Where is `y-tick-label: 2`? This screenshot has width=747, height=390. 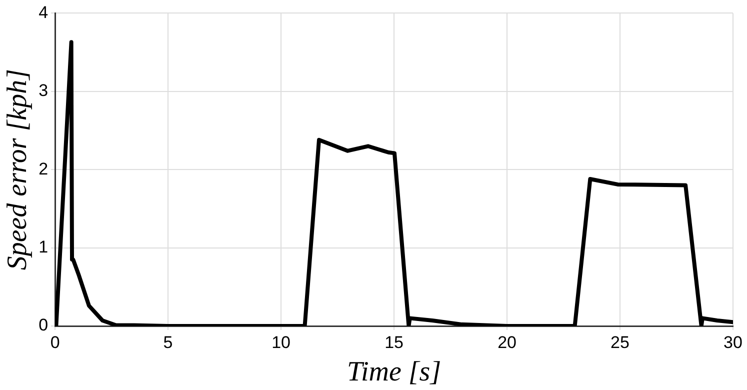
y-tick-label: 2 is located at coordinates (43, 168).